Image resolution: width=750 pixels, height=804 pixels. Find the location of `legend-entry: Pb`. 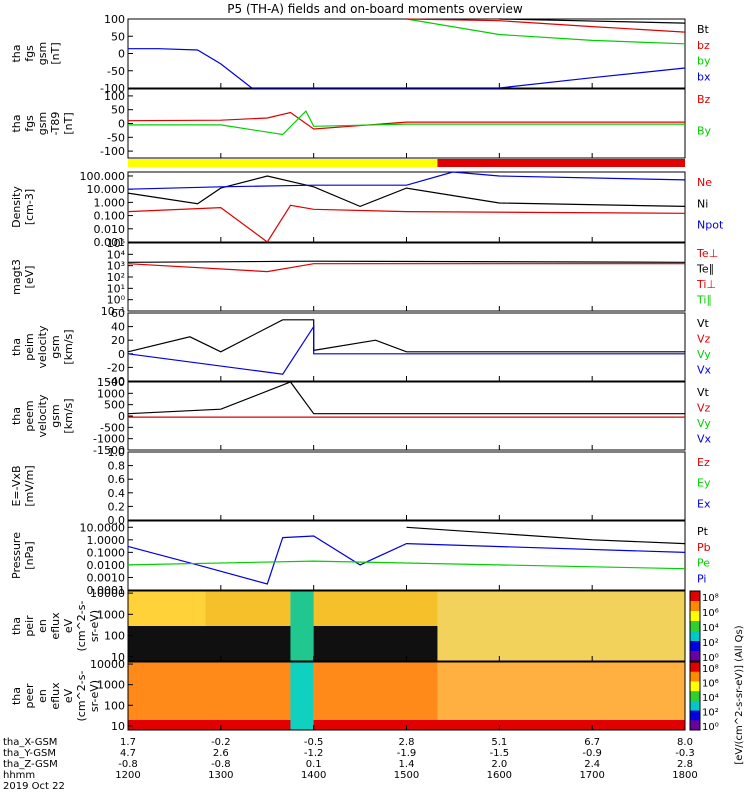

legend-entry: Pb is located at coordinates (704, 547).